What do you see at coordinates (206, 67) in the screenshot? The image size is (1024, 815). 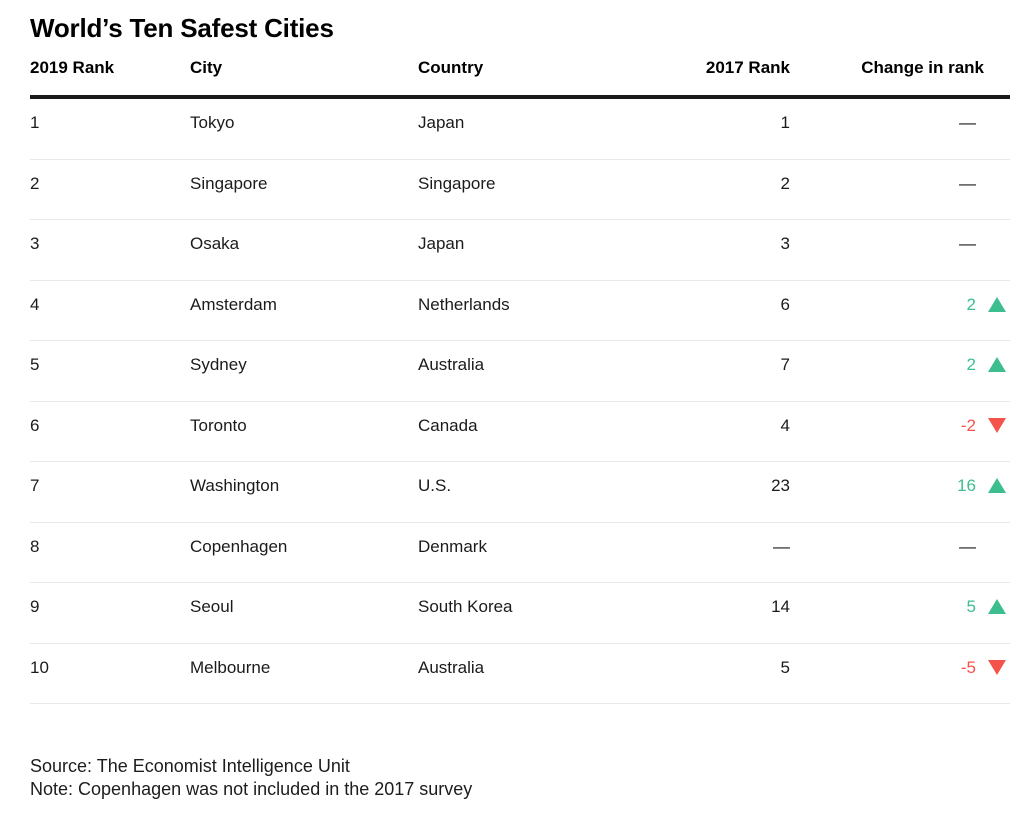 I see `column-header-city: City` at bounding box center [206, 67].